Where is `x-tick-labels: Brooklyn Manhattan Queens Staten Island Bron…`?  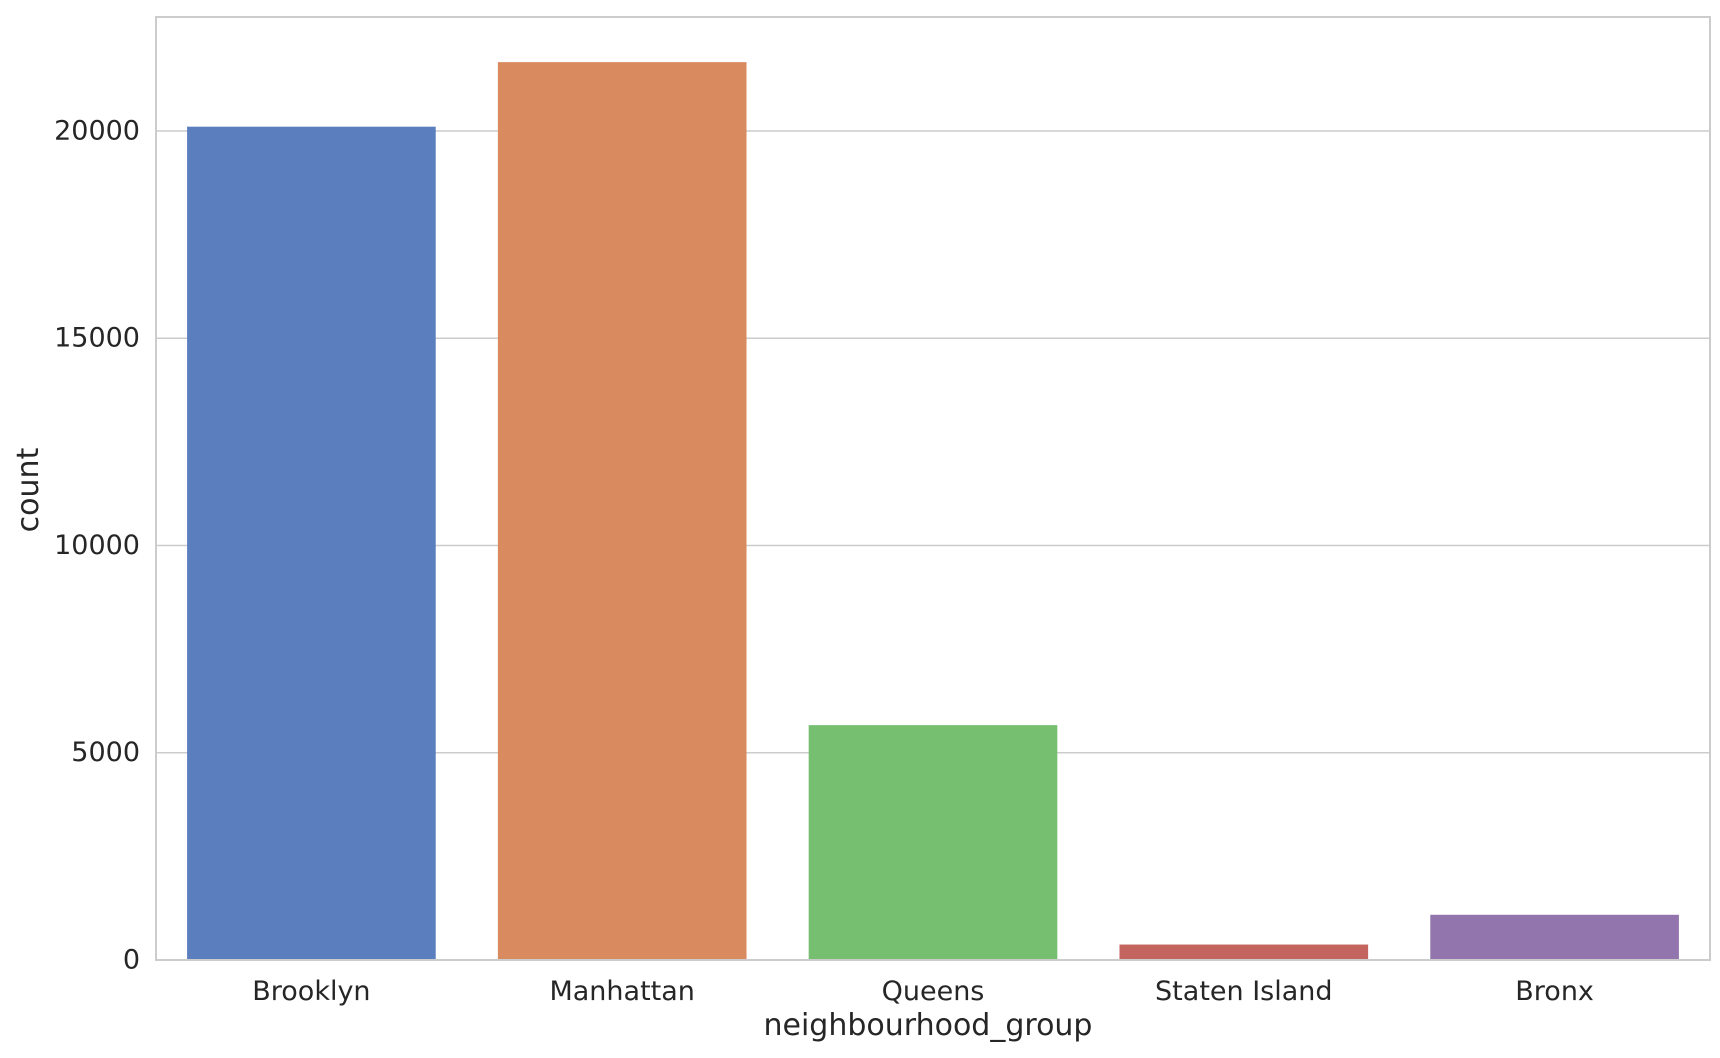
x-tick-labels: Brooklyn Manhattan Queens Staten Island Bron… is located at coordinates (923, 991).